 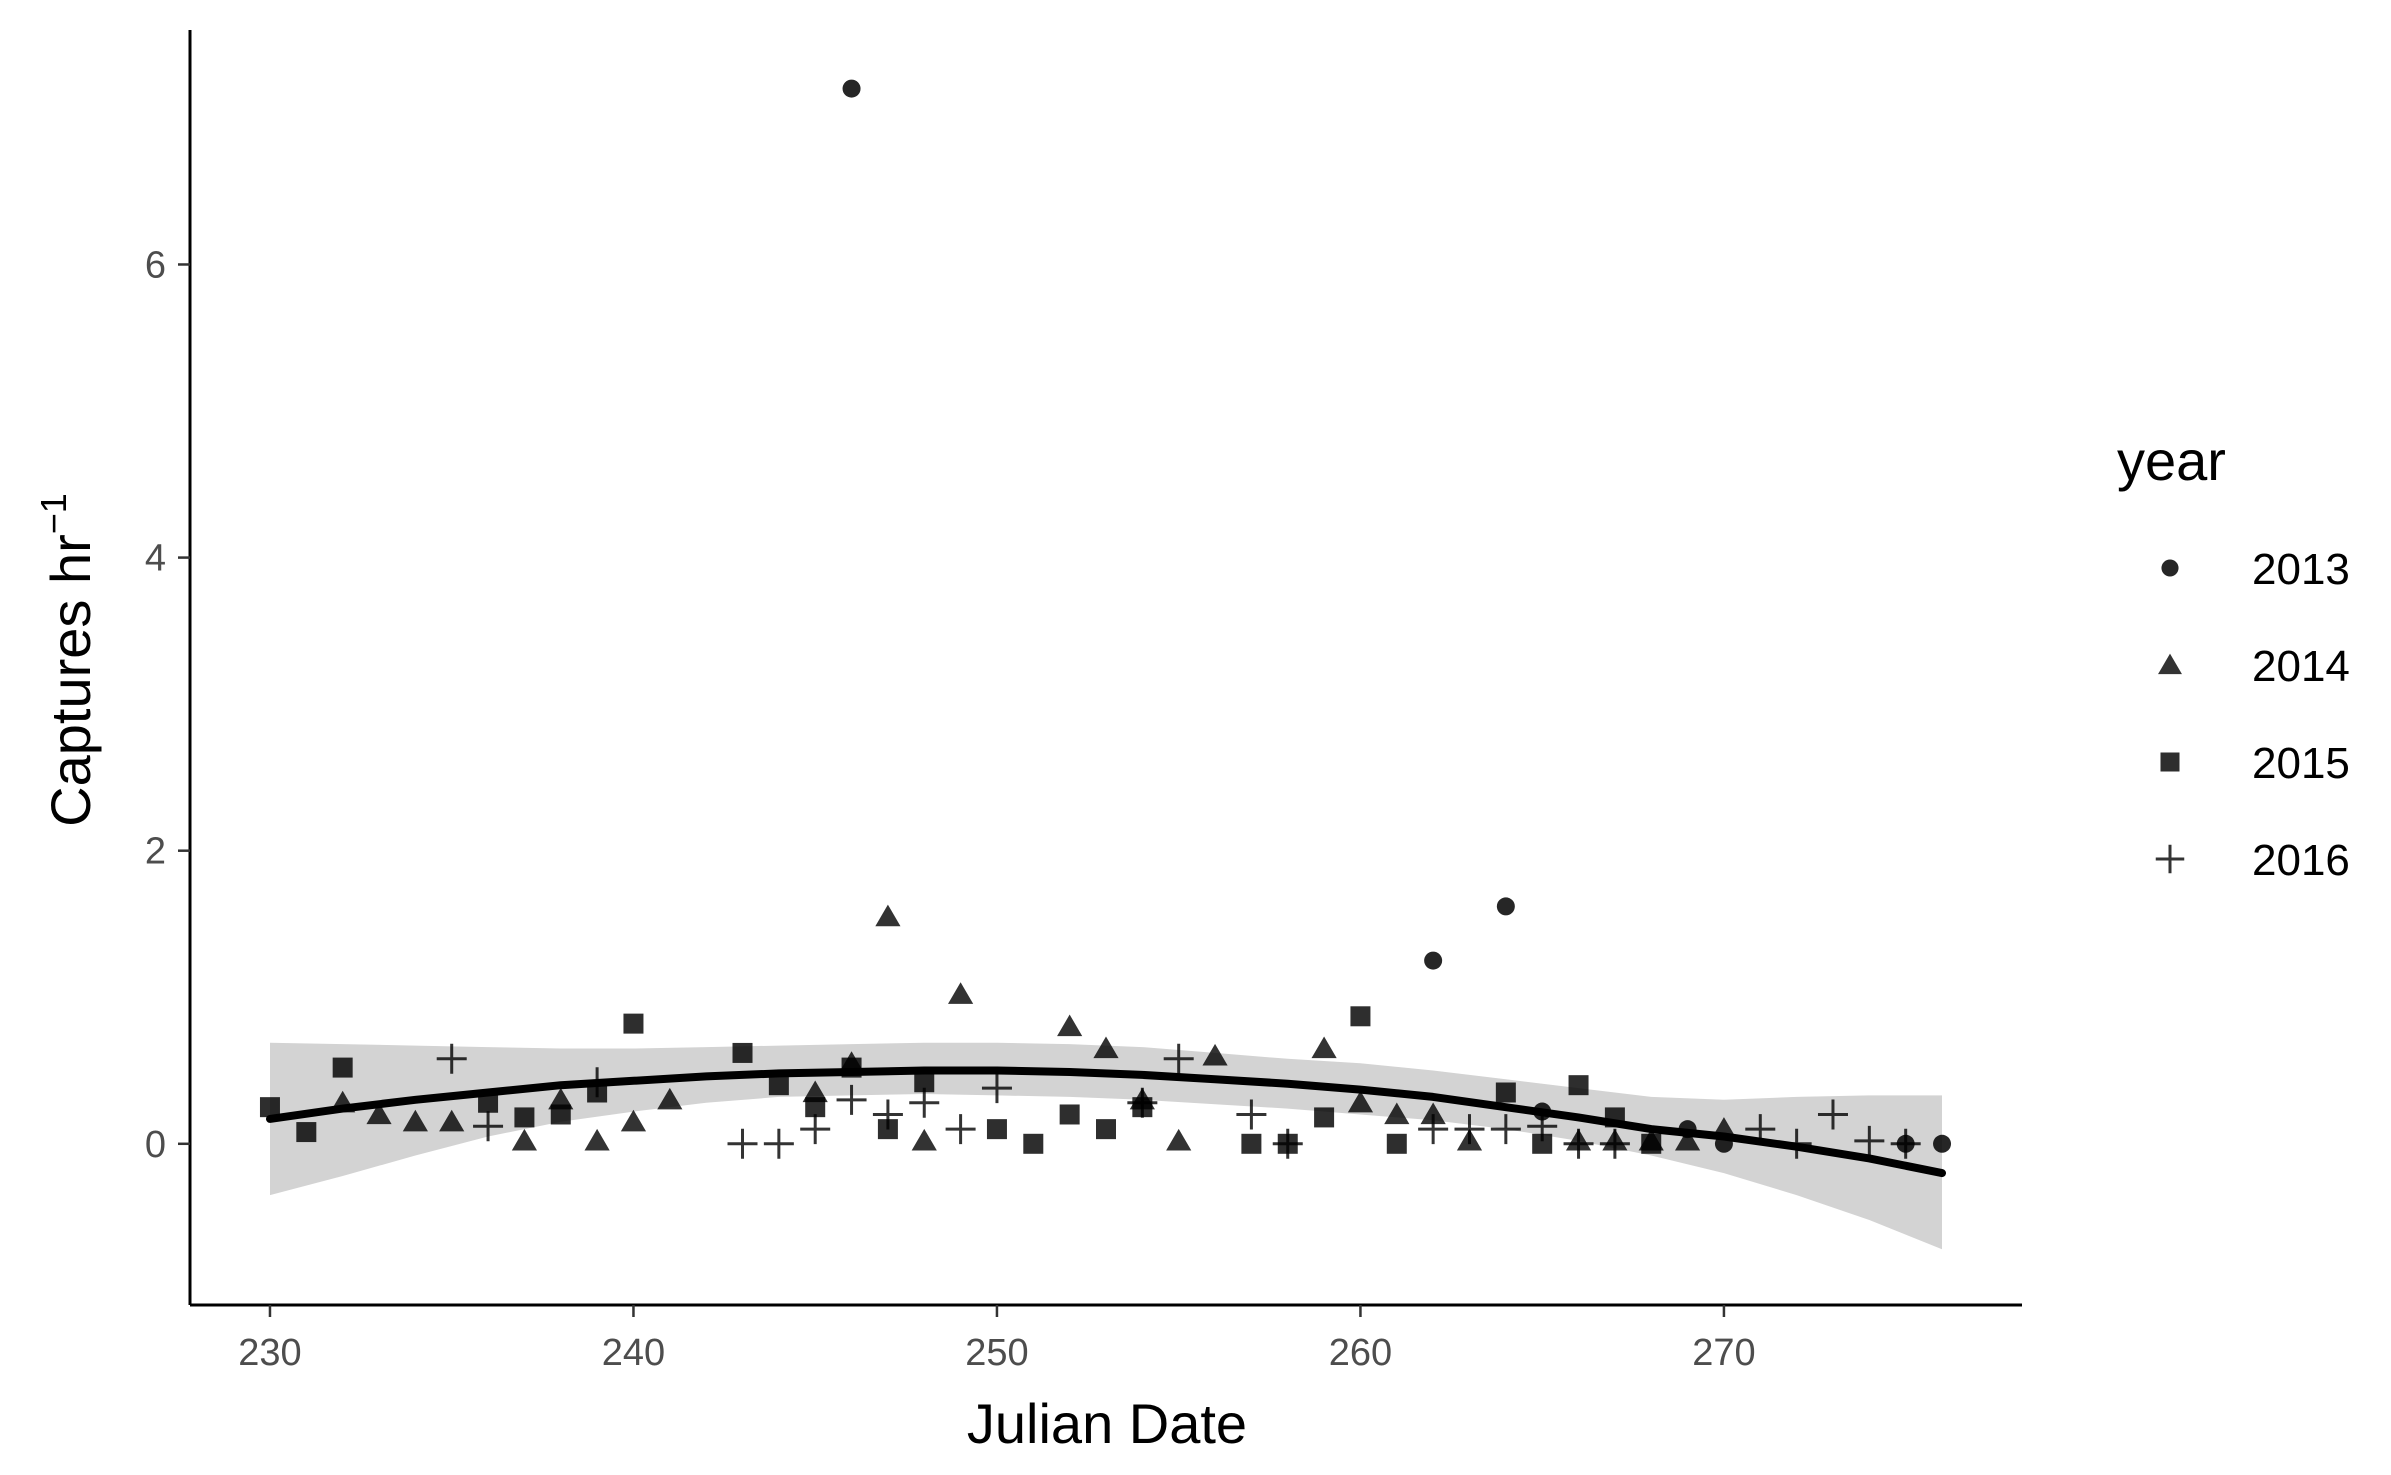 I want to click on legend-items: 2013 2014 2015 2016, so click(x=2253, y=715).